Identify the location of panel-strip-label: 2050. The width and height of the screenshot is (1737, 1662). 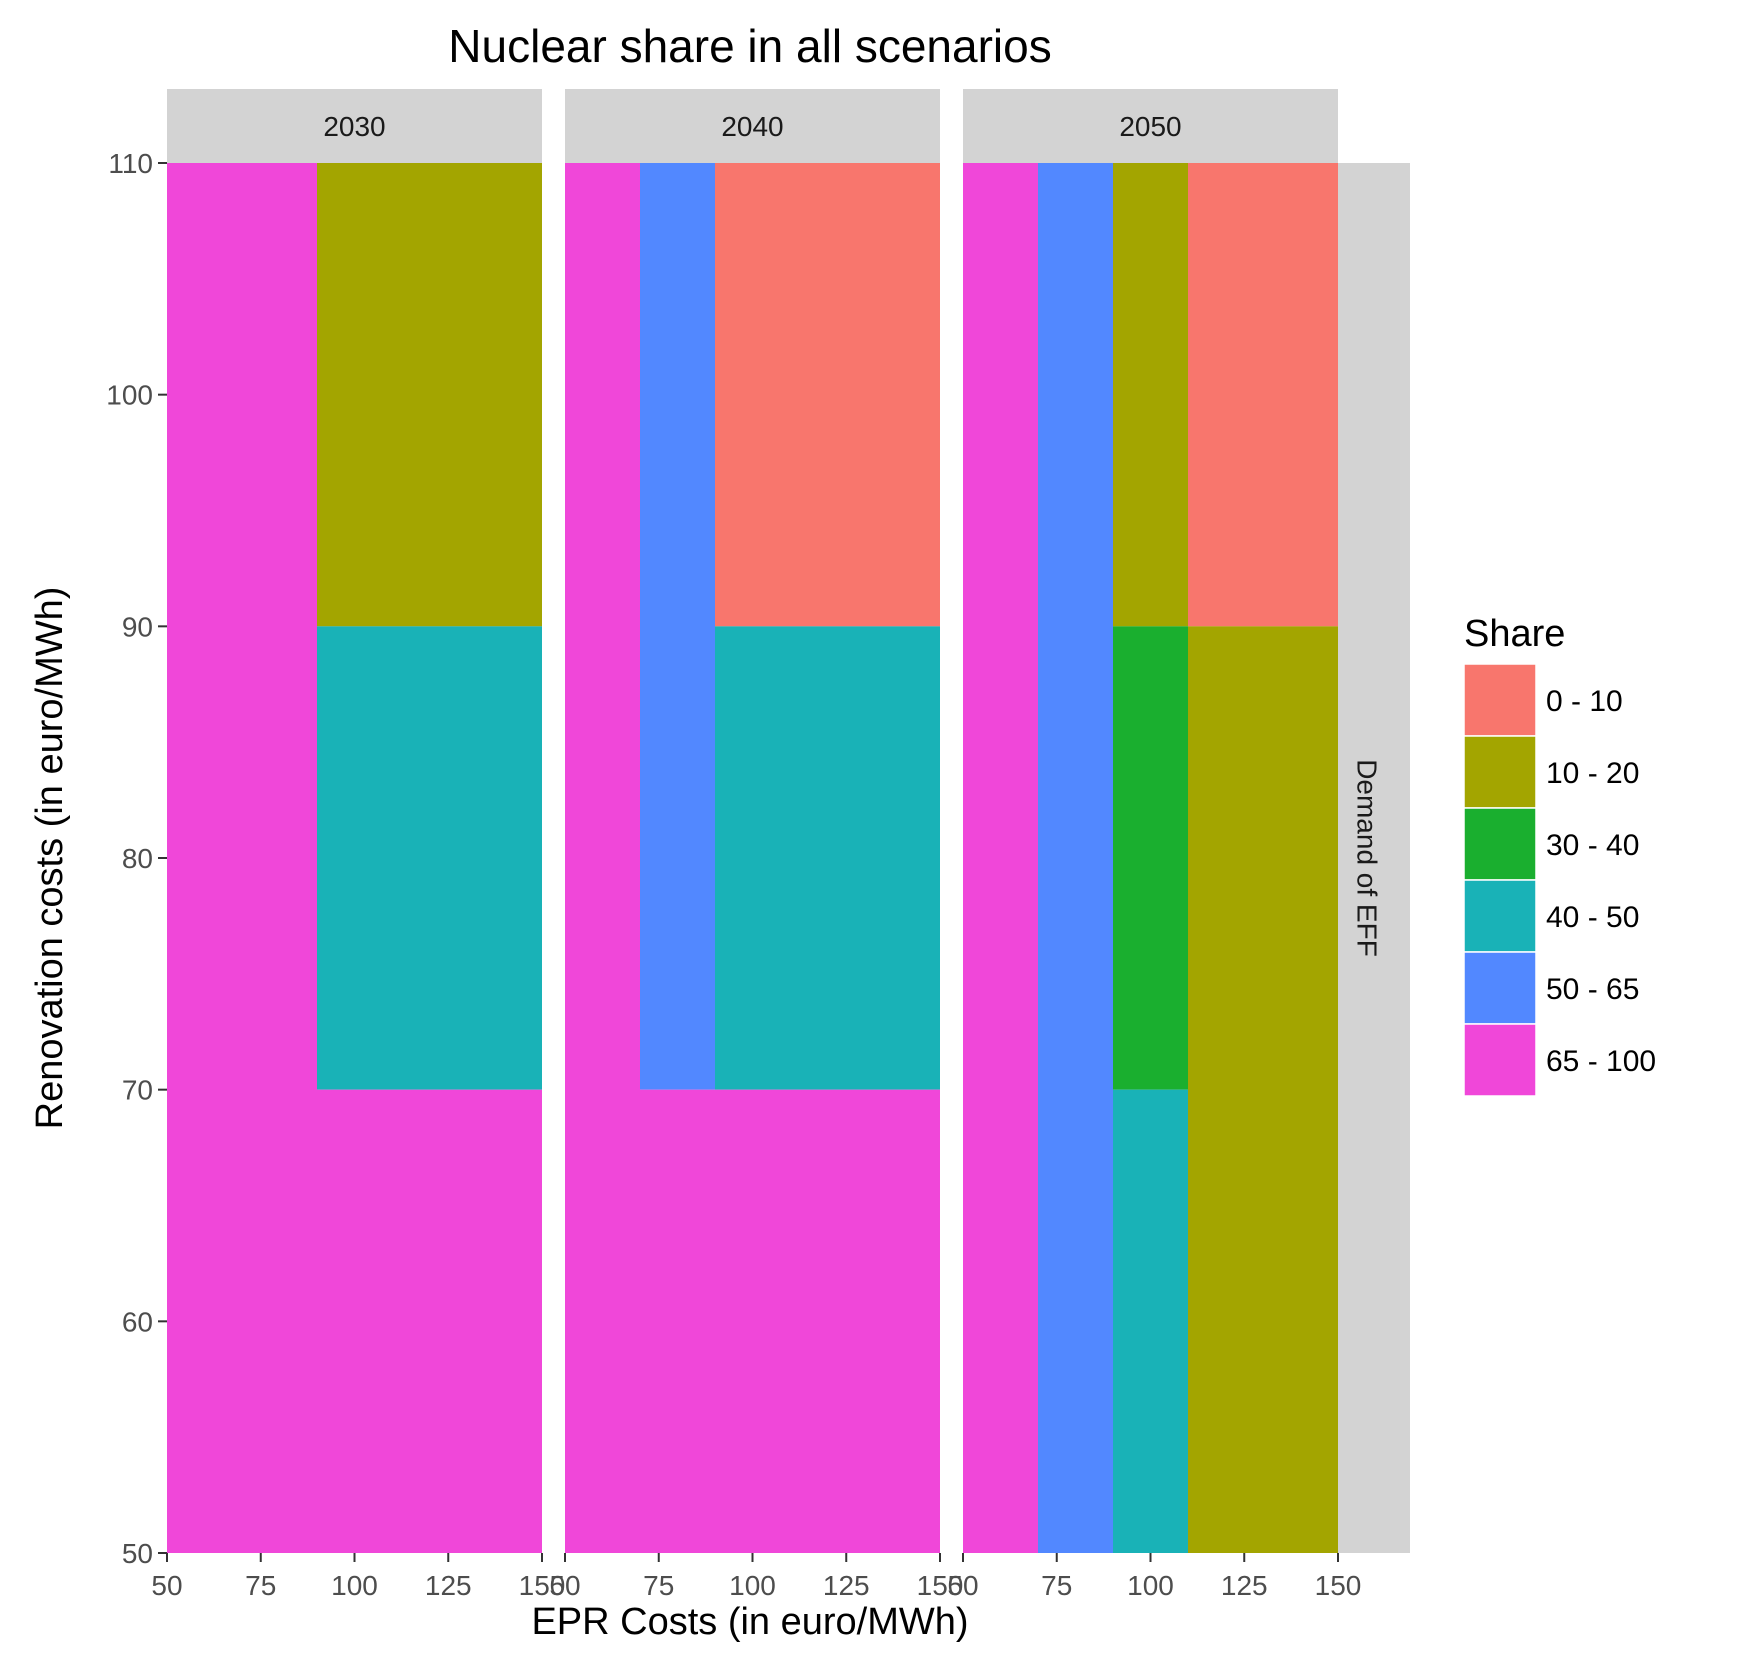
(1150, 126).